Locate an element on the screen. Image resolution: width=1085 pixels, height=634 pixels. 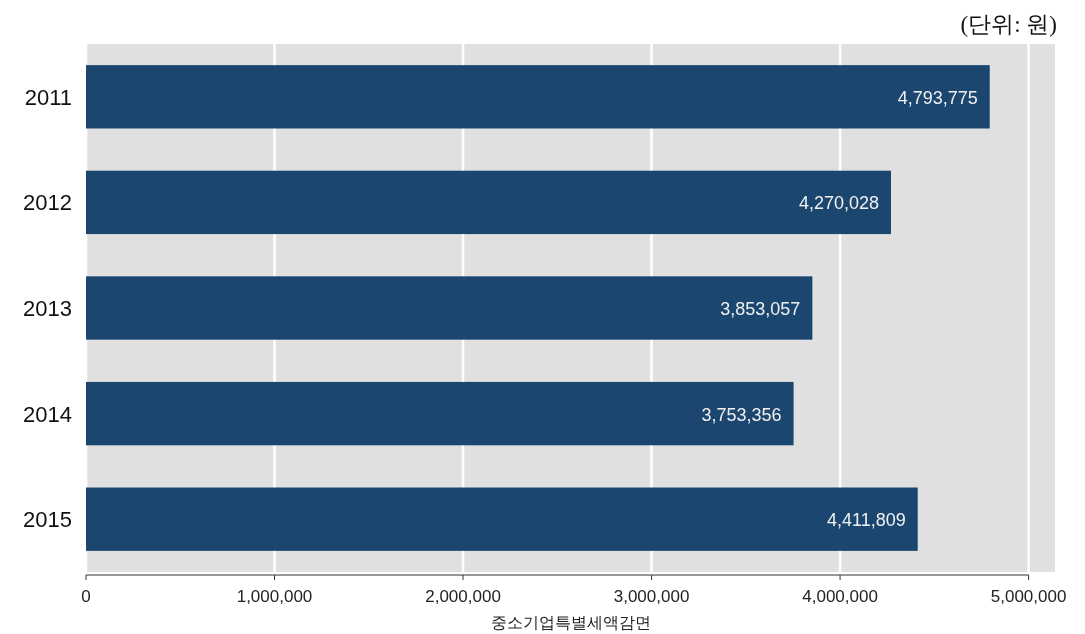
data-label: 3,753,356 is located at coordinates (741, 414).